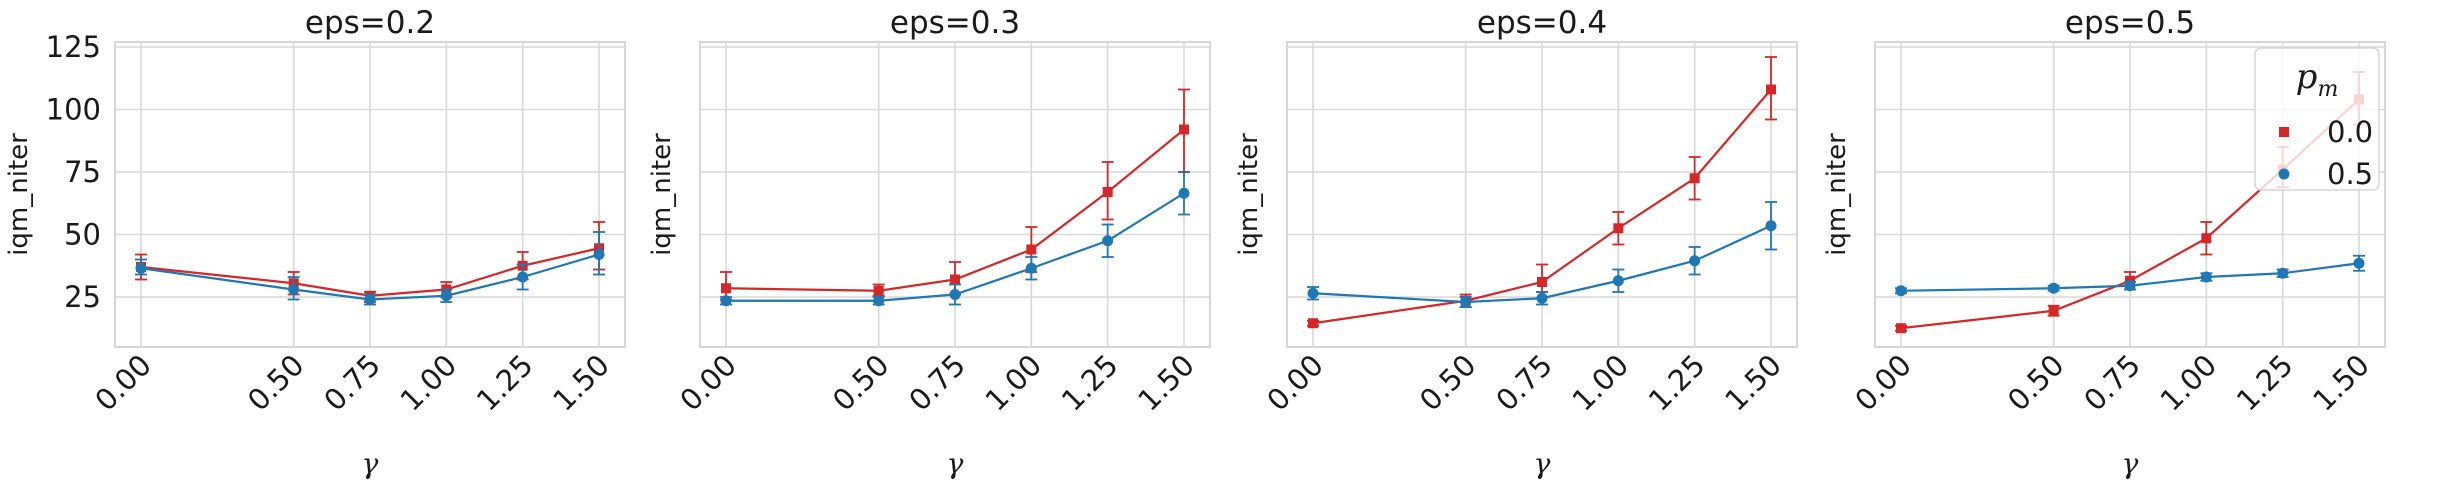 This screenshot has height=489, width=2456. Describe the element at coordinates (2350, 174) in the screenshot. I see `legend-label: 0.5` at that location.